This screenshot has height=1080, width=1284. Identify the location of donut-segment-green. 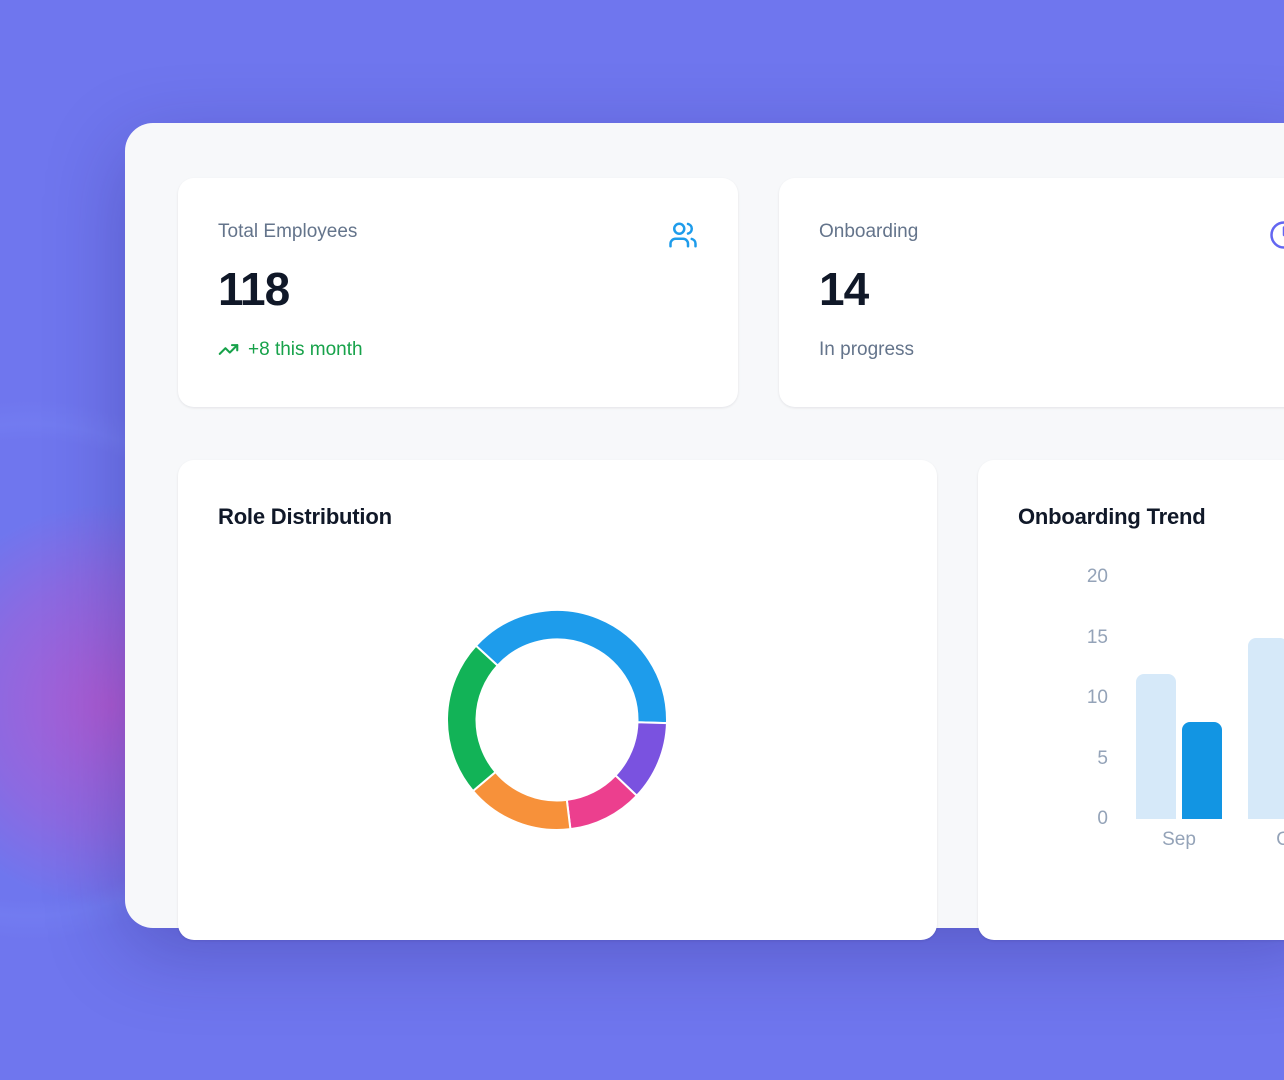
(472, 718).